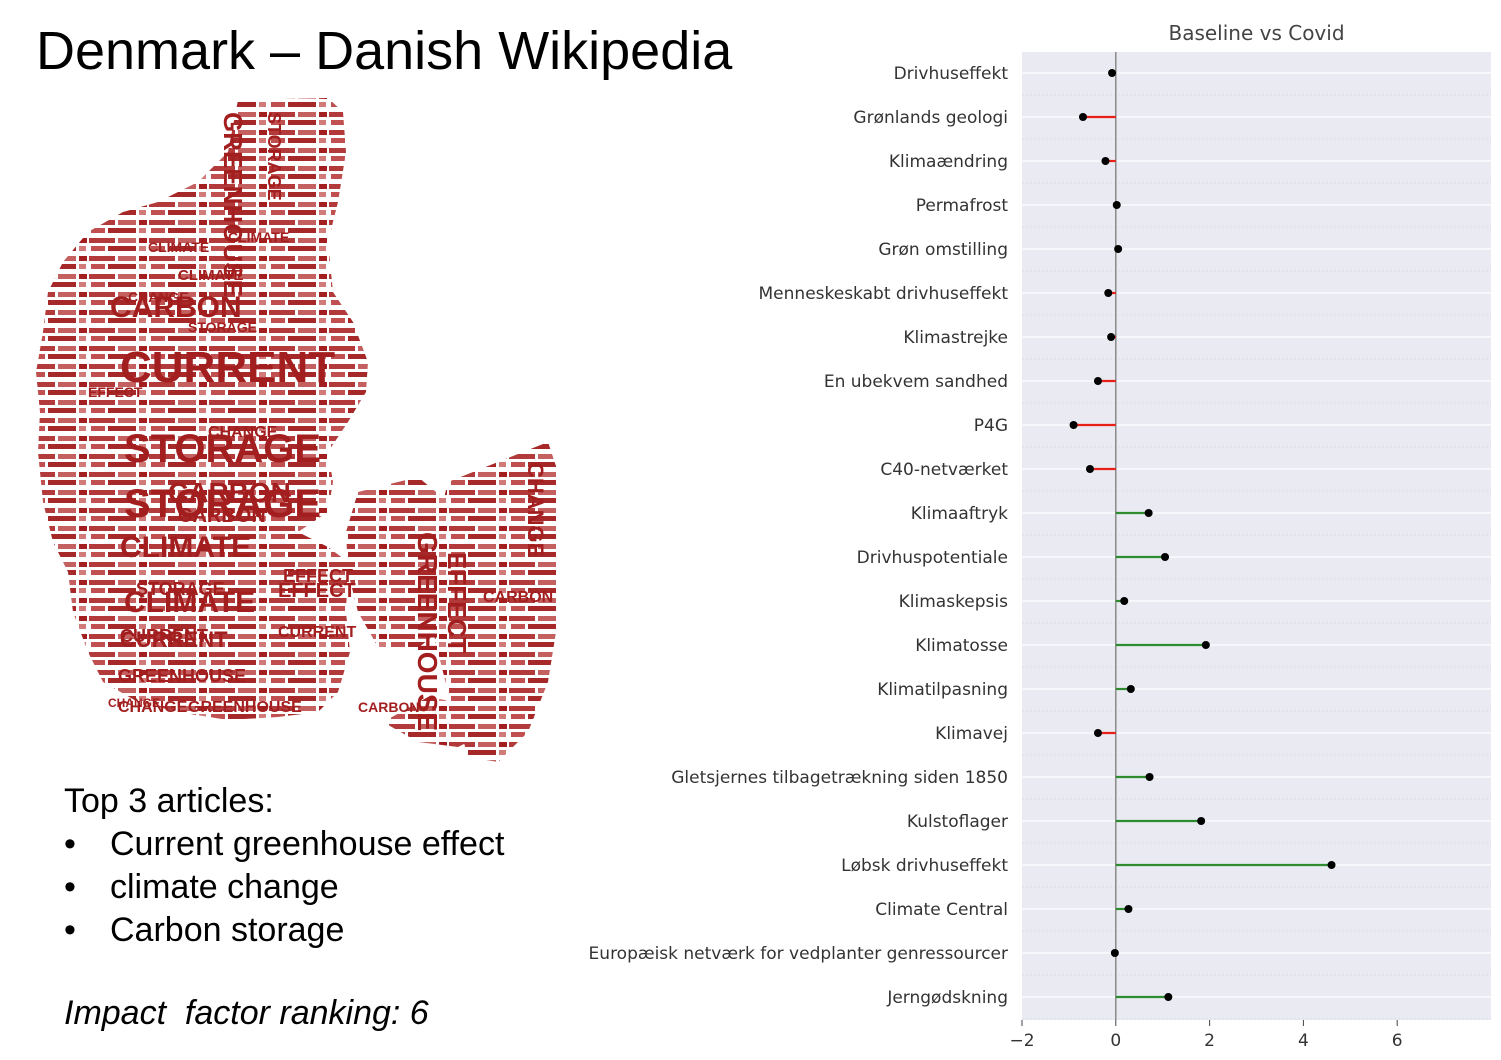 The image size is (1501, 1060). Describe the element at coordinates (971, 734) in the screenshot. I see `category-label: Klimavej` at that location.